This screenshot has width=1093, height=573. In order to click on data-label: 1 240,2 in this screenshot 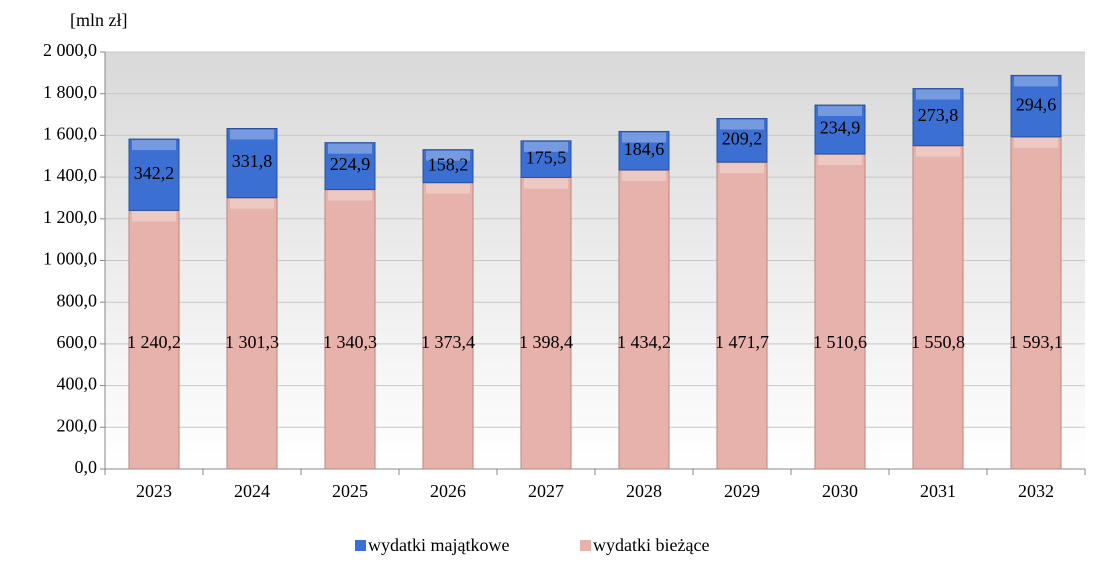, I will do `click(154, 342)`.